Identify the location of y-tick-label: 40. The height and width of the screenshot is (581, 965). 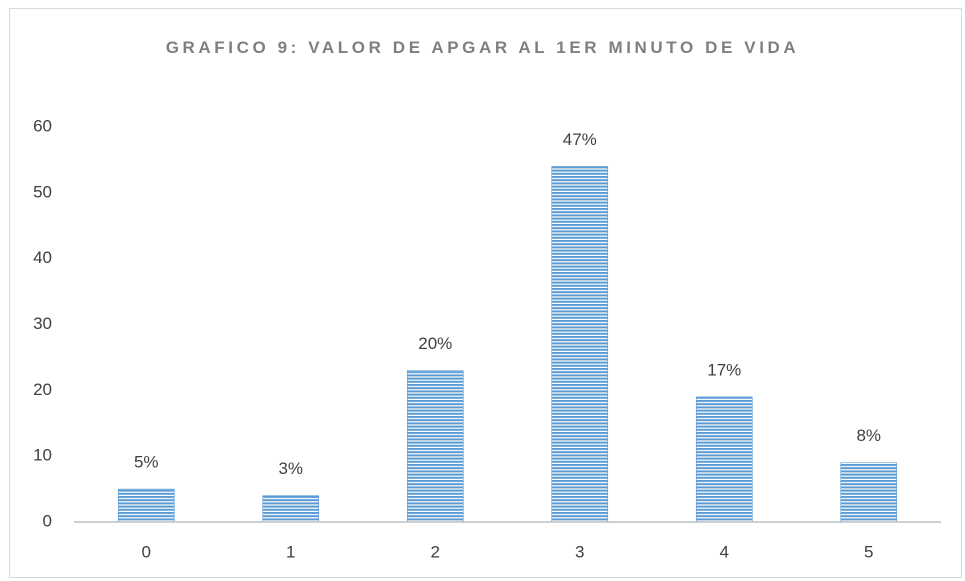
(42, 257).